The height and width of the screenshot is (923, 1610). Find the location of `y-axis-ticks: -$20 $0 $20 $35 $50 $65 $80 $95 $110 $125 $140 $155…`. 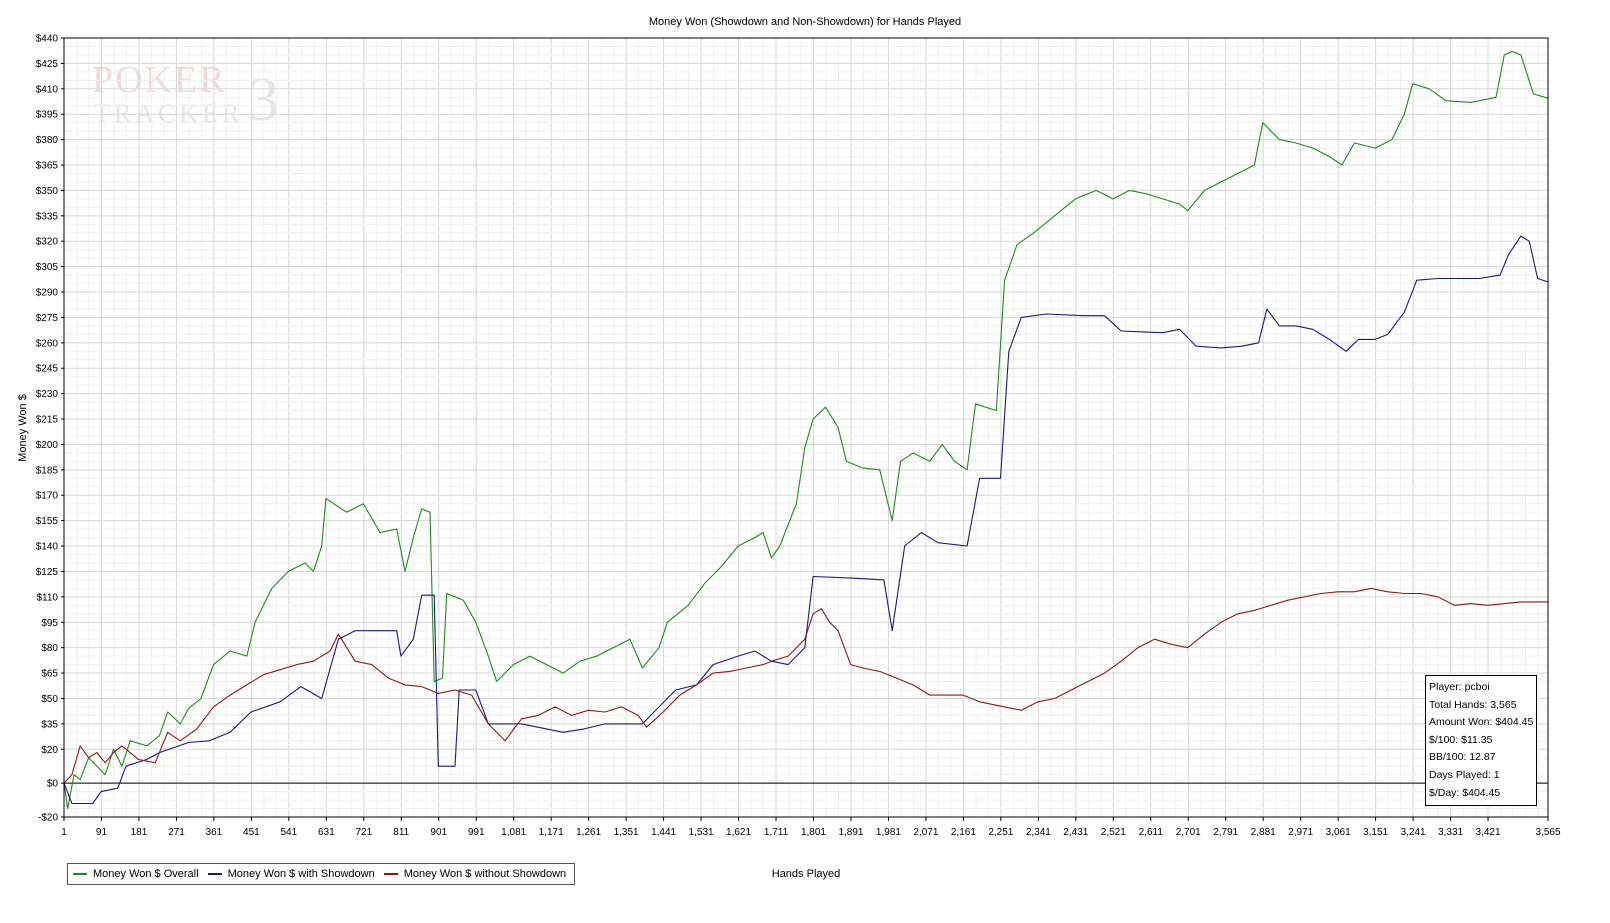

y-axis-ticks: -$20 $0 $20 $35 $50 $65 $80 $95 $110 $125 $140 $155… is located at coordinates (50, 429).